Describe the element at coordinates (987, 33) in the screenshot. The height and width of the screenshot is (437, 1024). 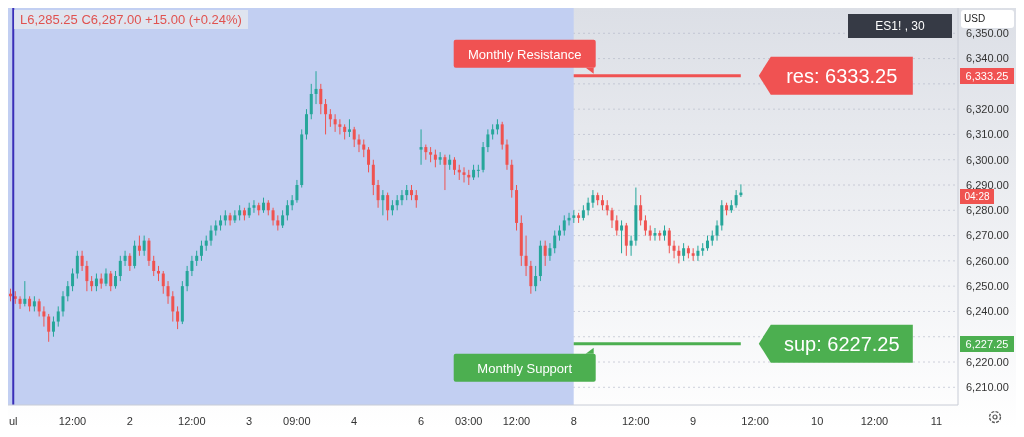
I see `y-tick-label: 6,350.00` at that location.